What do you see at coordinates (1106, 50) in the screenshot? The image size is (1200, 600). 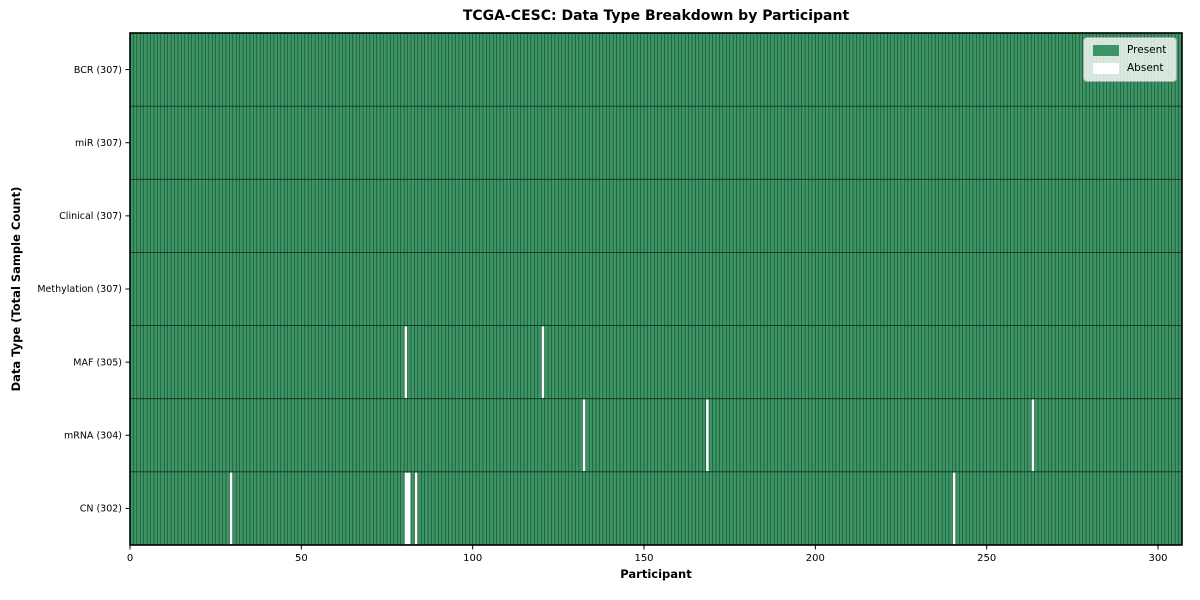 I see `present-swatch` at bounding box center [1106, 50].